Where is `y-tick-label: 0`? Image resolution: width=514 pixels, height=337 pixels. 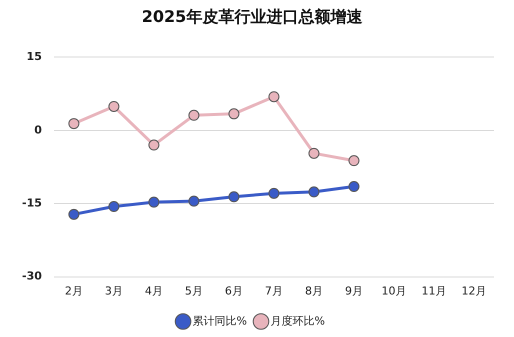
y-tick-label: 0 is located at coordinates (38, 129).